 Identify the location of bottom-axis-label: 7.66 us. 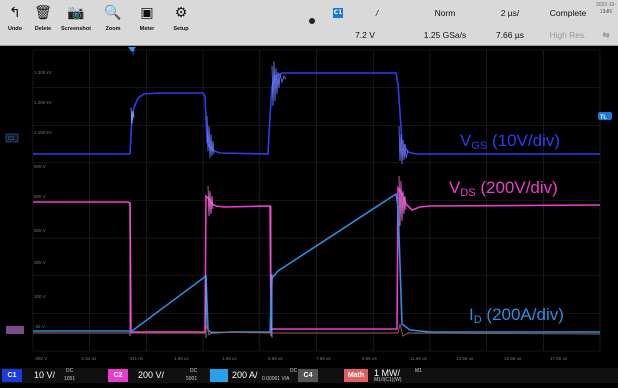
(324, 358).